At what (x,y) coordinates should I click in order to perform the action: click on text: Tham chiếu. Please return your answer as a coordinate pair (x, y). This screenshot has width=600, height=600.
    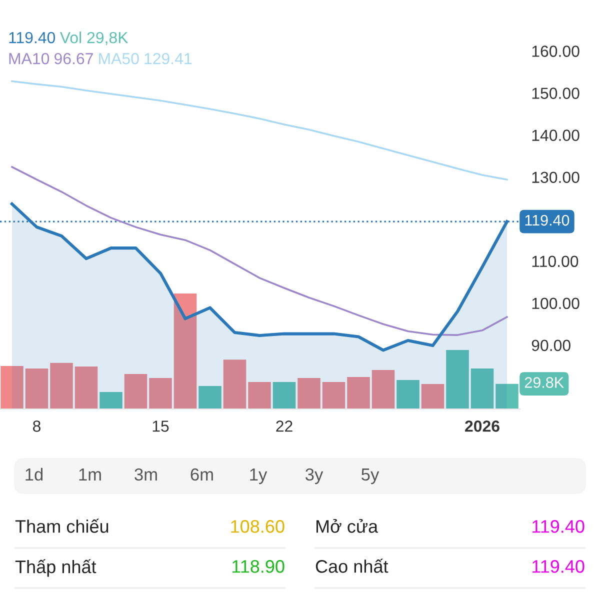
    Looking at the image, I should click on (61, 525).